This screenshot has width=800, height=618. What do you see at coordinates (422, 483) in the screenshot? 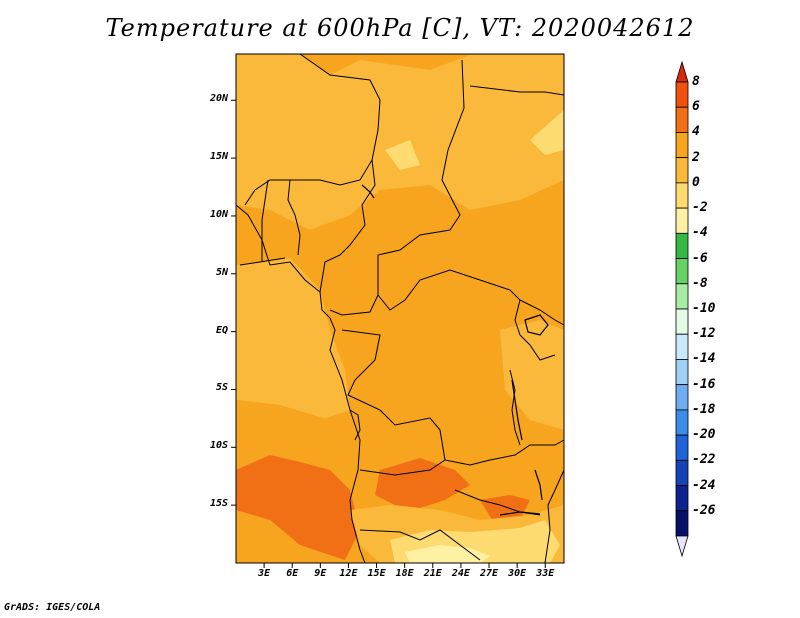
I see `field-hot-south` at bounding box center [422, 483].